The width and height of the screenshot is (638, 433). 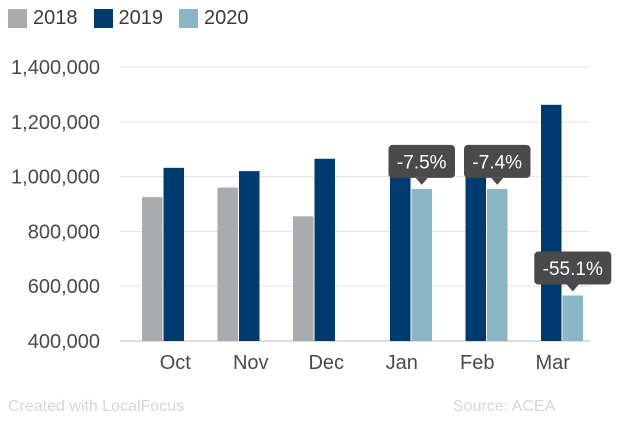 I want to click on y-tick-label: 1,000,000, so click(x=55, y=178).